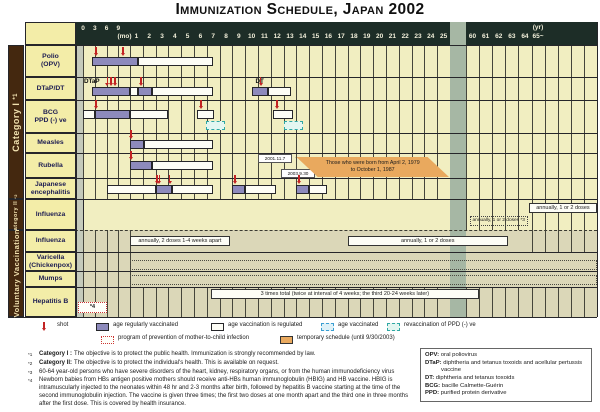 The width and height of the screenshot is (600, 412). What do you see at coordinates (50, 116) in the screenshot?
I see `vaccine-label-cell: BCG PPD (-) ve` at bounding box center [50, 116].